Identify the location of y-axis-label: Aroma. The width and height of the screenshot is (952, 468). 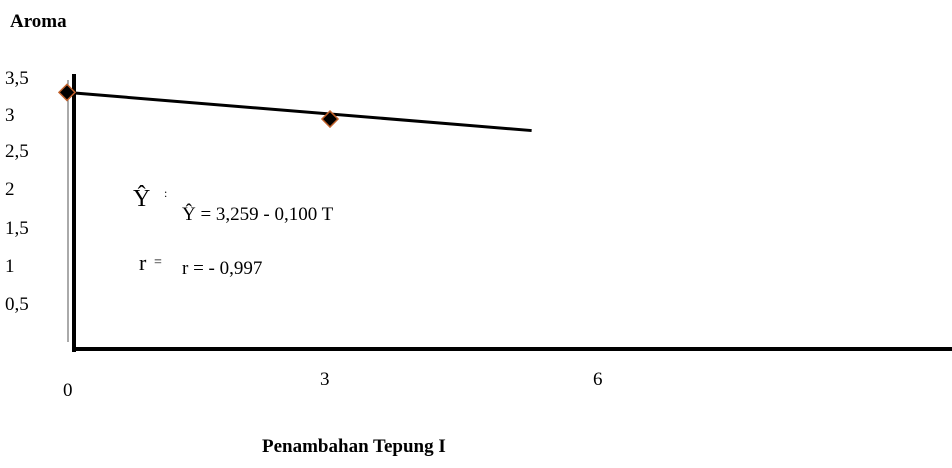
(38, 21).